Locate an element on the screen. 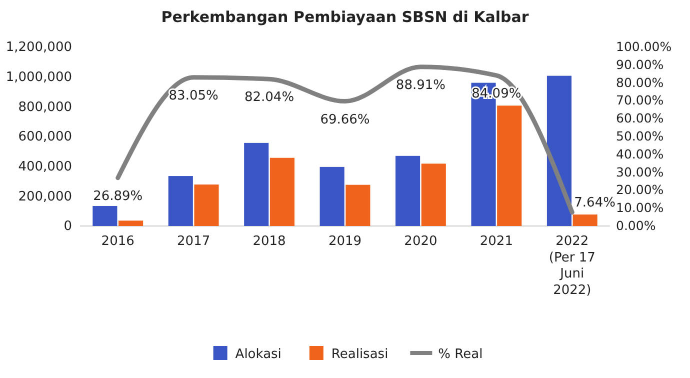 The image size is (690, 378). y-tick-label: 800,000 is located at coordinates (45, 107).